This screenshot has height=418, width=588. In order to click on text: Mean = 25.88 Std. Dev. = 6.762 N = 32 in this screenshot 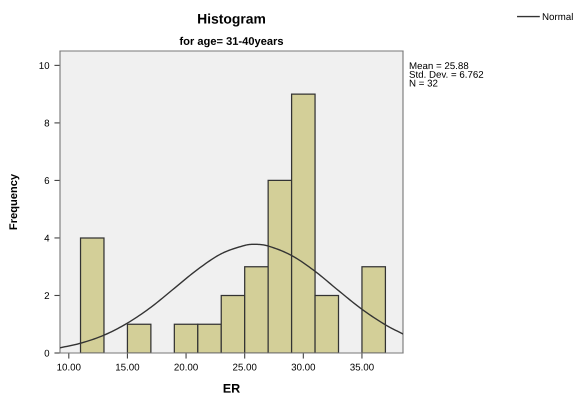, I will do `click(446, 74)`.